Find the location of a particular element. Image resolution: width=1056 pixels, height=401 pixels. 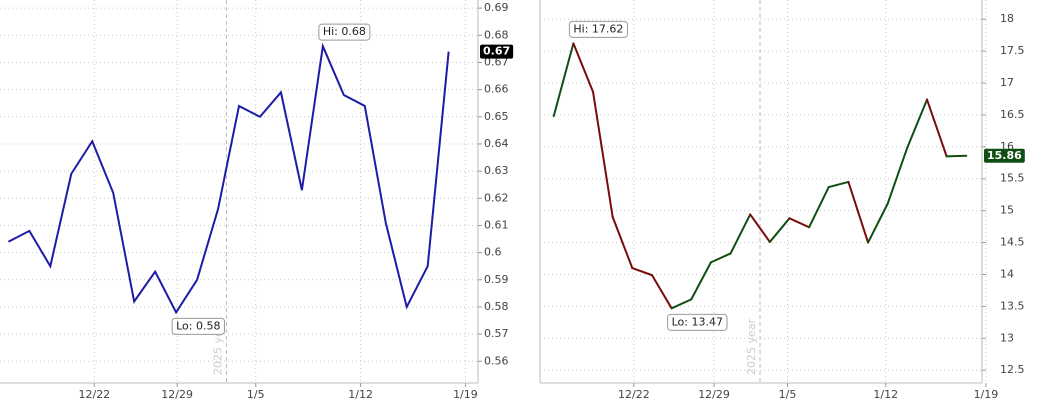

y-tick-label: 0.56 is located at coordinates (496, 360).